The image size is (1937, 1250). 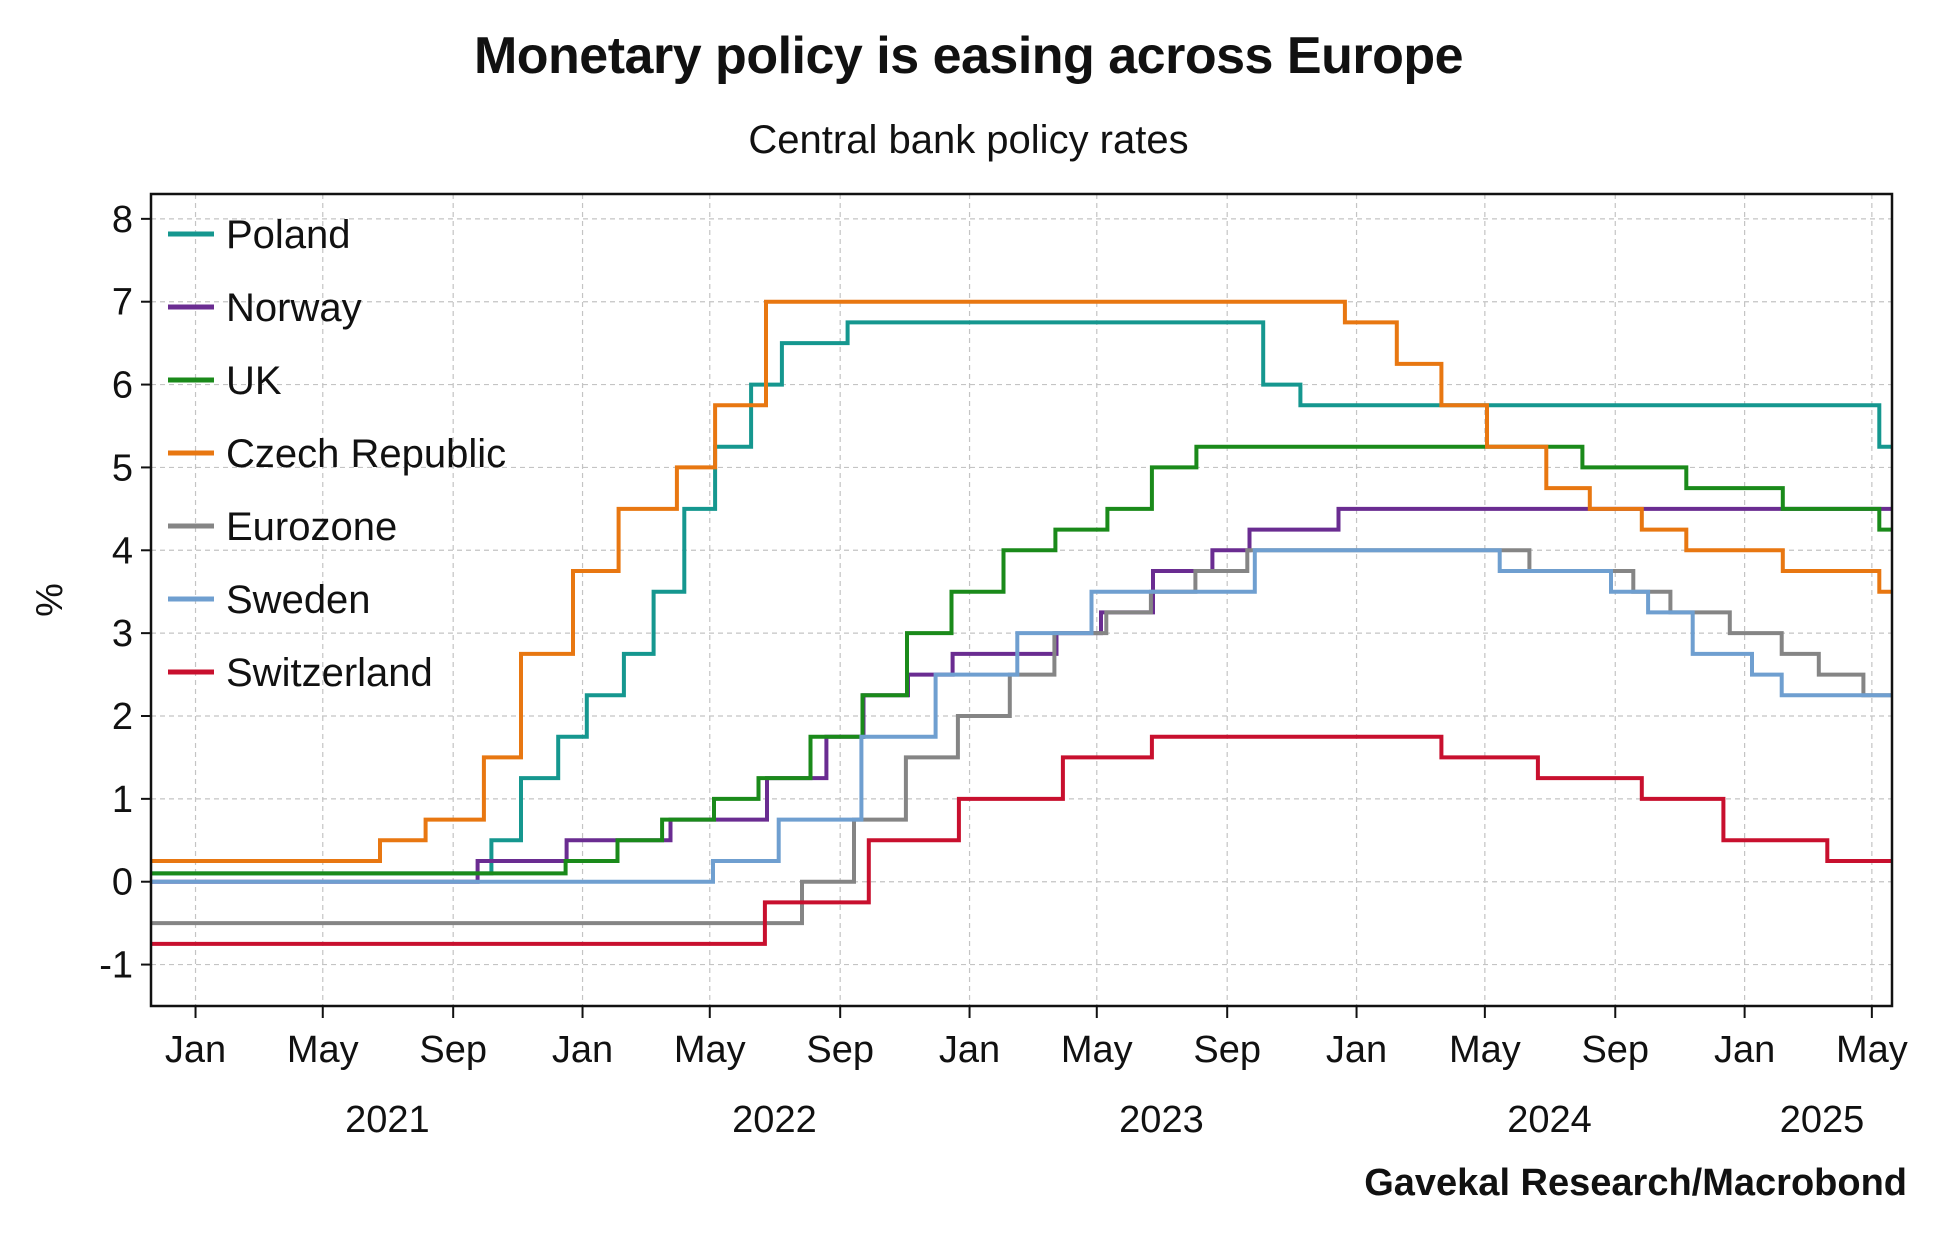 I want to click on source-credit: Gavekal Research/Macrobond, so click(x=1635, y=1183).